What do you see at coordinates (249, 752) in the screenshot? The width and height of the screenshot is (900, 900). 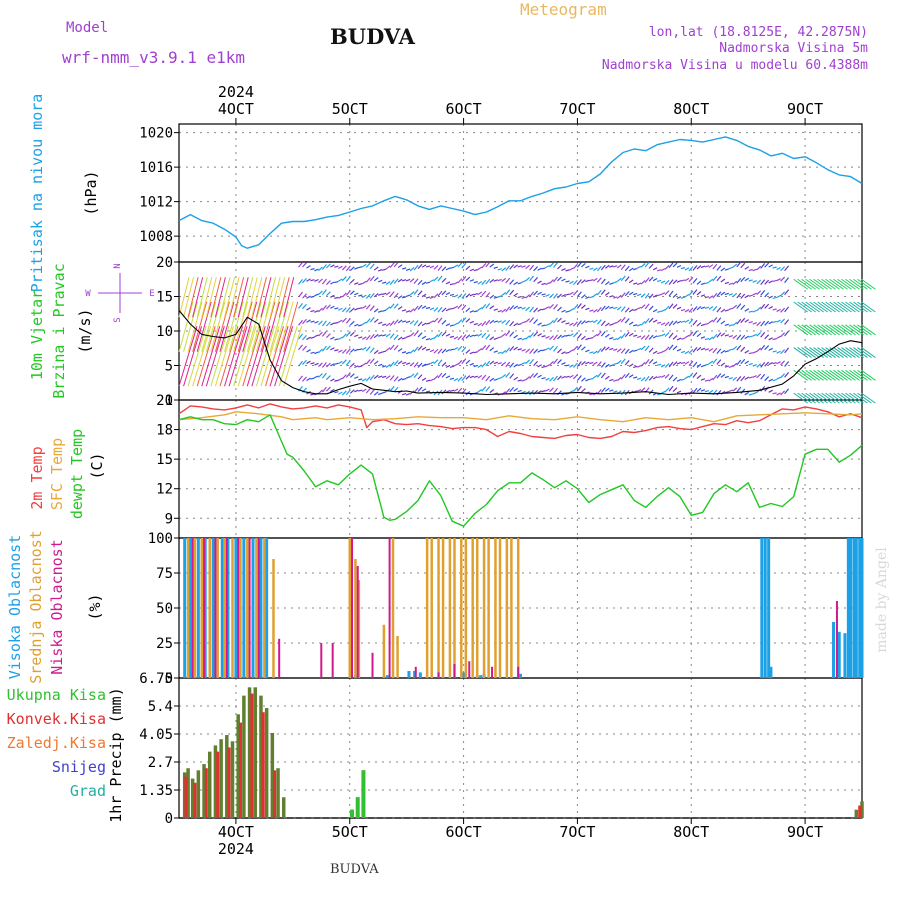 I see `total-precip-bar` at bounding box center [249, 752].